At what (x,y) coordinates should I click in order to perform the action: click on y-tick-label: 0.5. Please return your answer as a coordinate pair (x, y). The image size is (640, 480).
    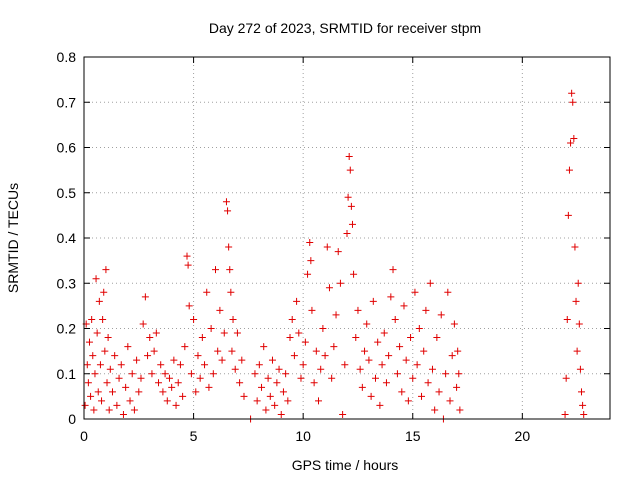
    Looking at the image, I should click on (67, 193).